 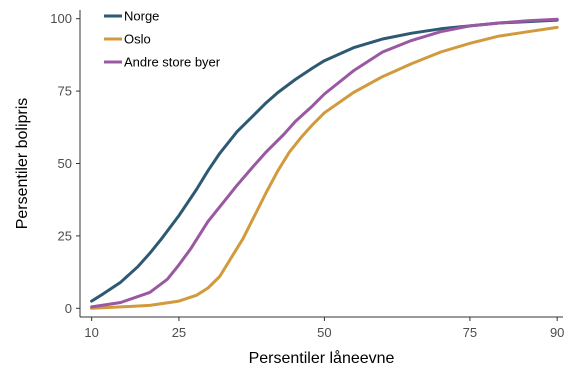 I want to click on x-tick-label-90: 90, so click(x=557, y=332).